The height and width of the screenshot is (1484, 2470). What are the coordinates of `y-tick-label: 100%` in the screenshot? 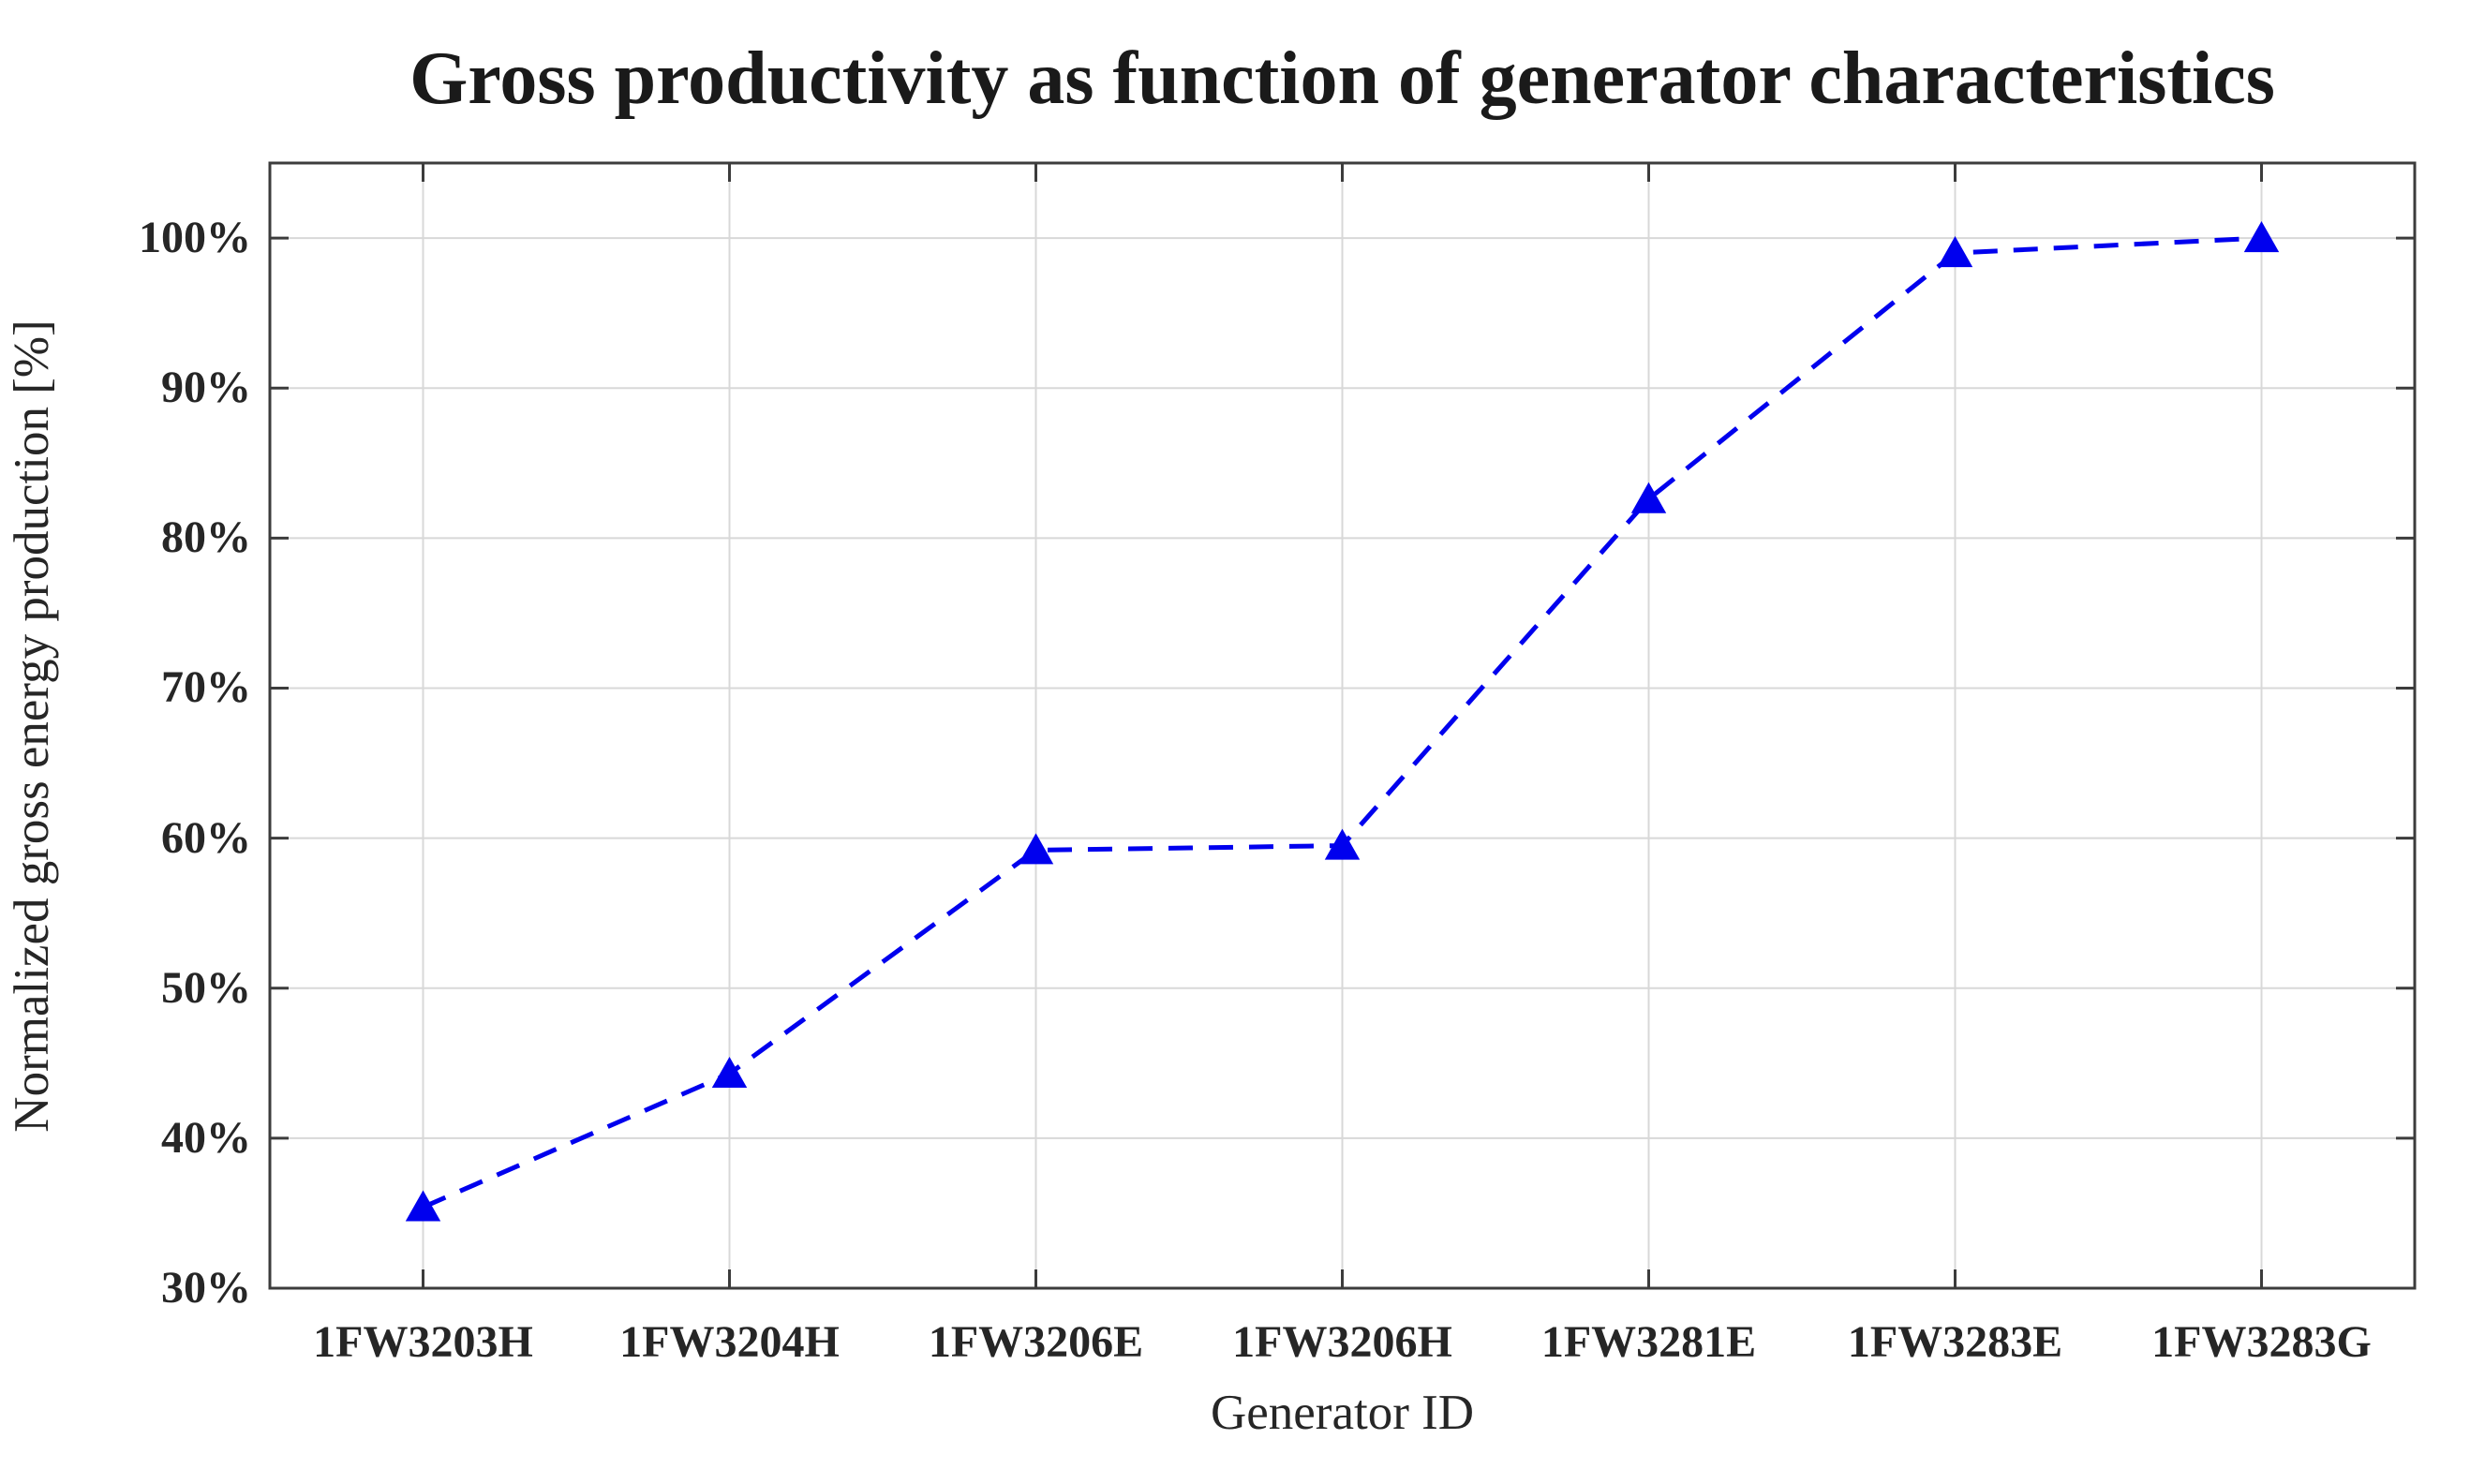 It's located at (195, 238).